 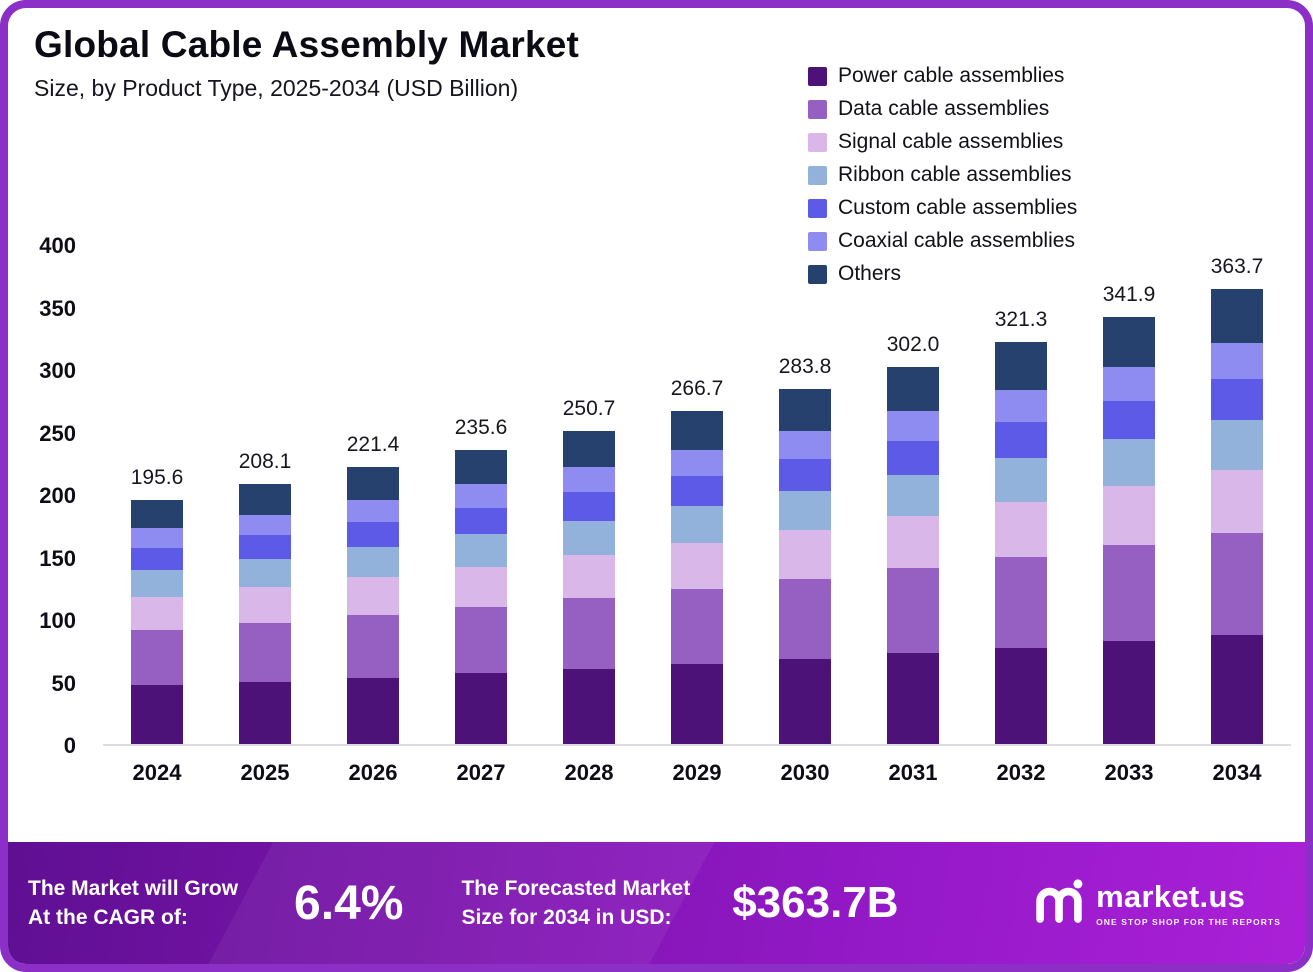 I want to click on legend-label: Others, so click(x=870, y=273).